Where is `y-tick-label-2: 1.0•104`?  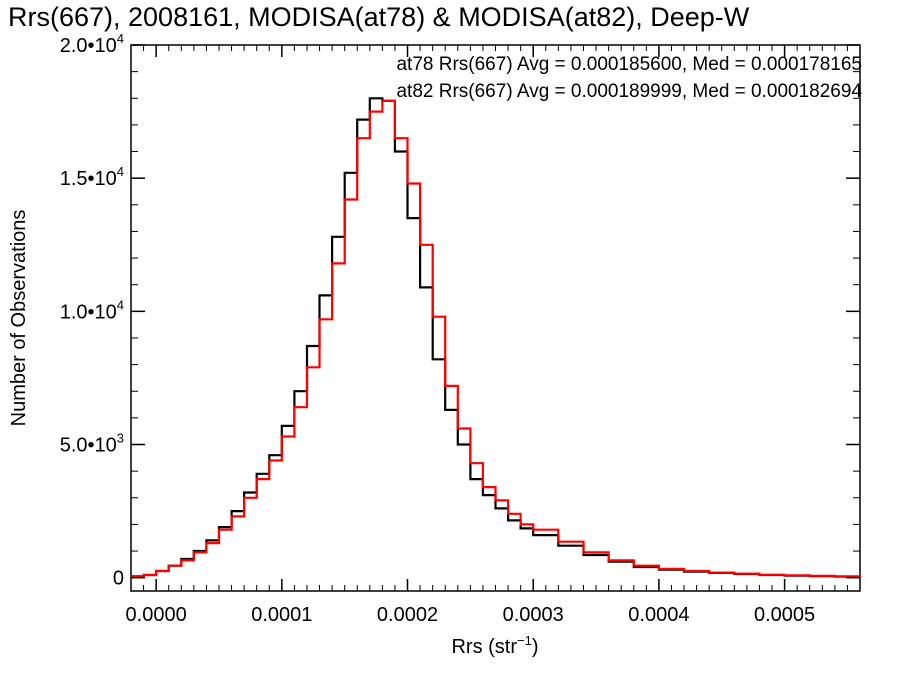 y-tick-label-2: 1.0•104 is located at coordinates (92, 310).